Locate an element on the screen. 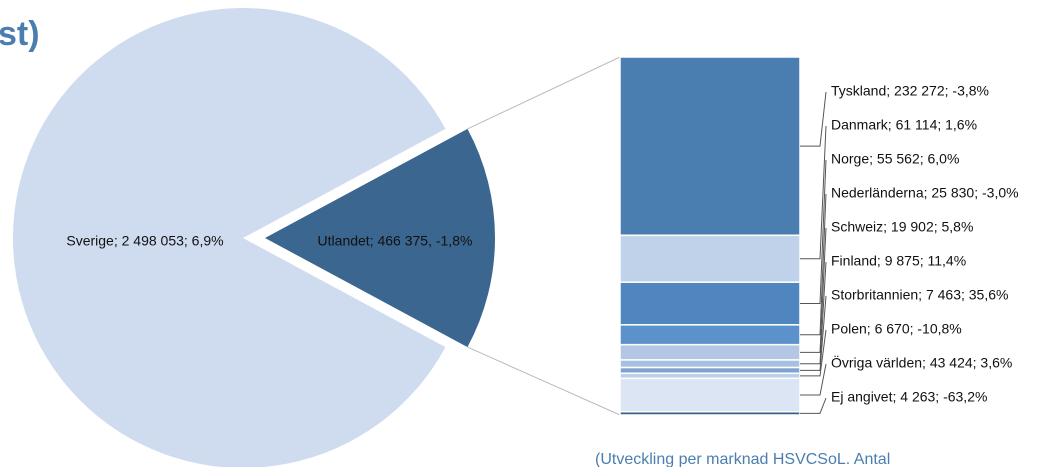 The width and height of the screenshot is (1057, 467). data-label: Ej angivet; 4 263; -63,2% is located at coordinates (909, 397).